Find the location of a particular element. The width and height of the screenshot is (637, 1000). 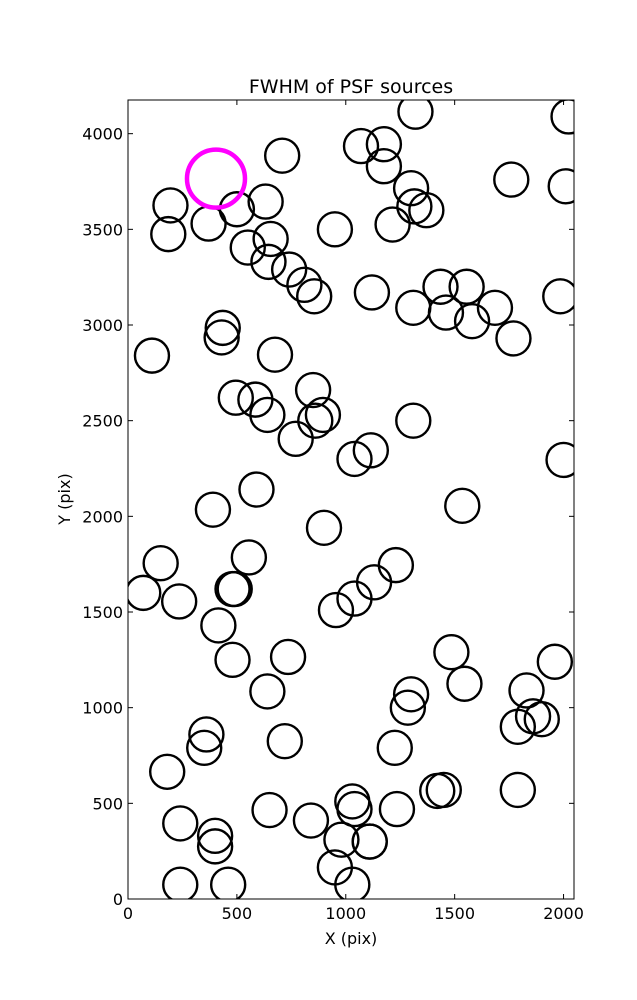

x-tick-label: 0 is located at coordinates (128, 913).